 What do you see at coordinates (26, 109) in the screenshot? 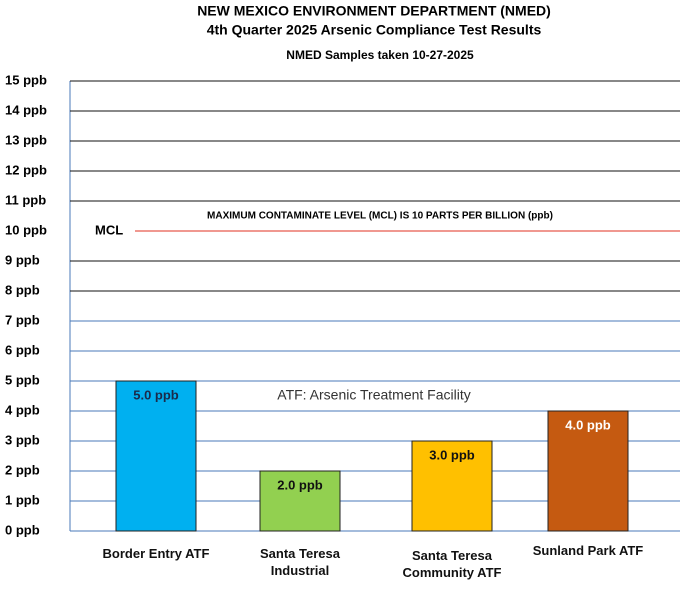
I see `y-tick-label: 14 ppb` at bounding box center [26, 109].